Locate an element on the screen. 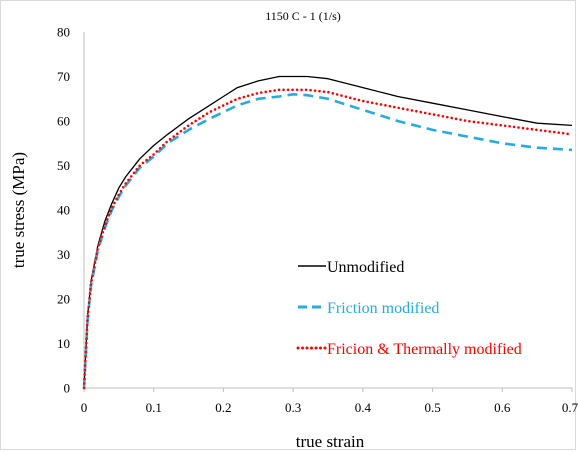 The width and height of the screenshot is (578, 452). legend-label-friction-modified: Friction modified is located at coordinates (383, 308).